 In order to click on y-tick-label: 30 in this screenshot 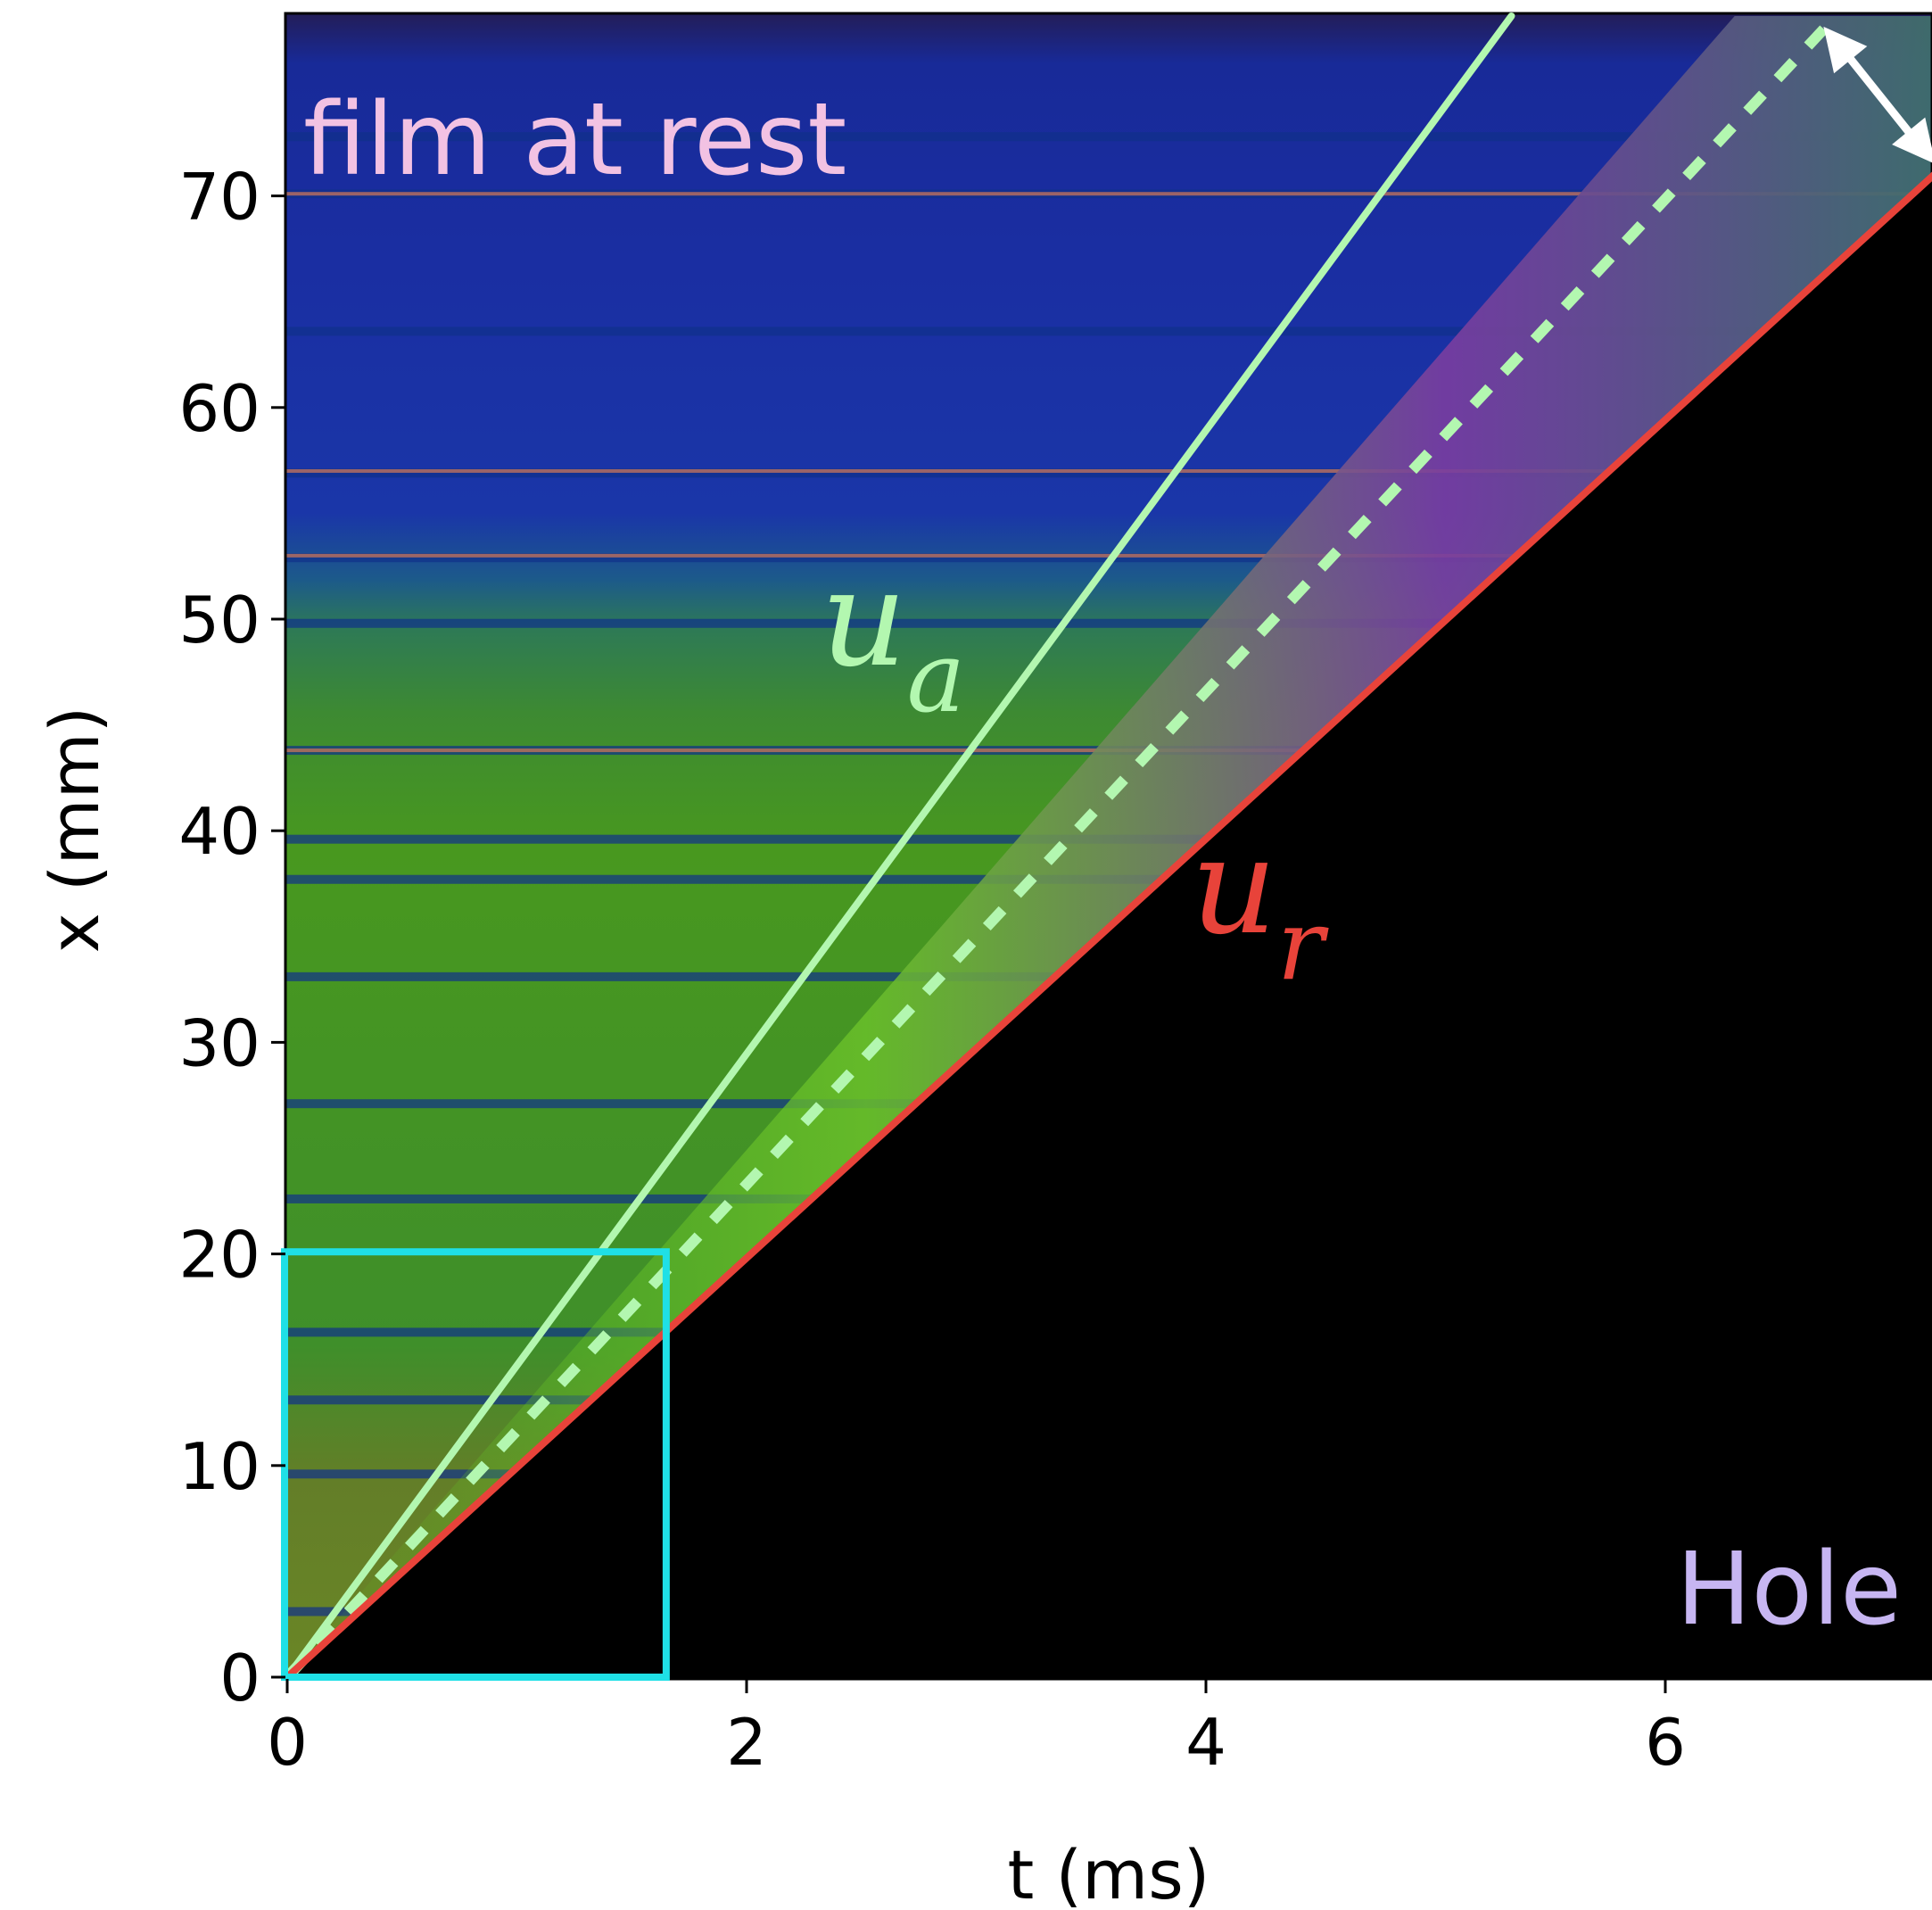, I will do `click(219, 1042)`.